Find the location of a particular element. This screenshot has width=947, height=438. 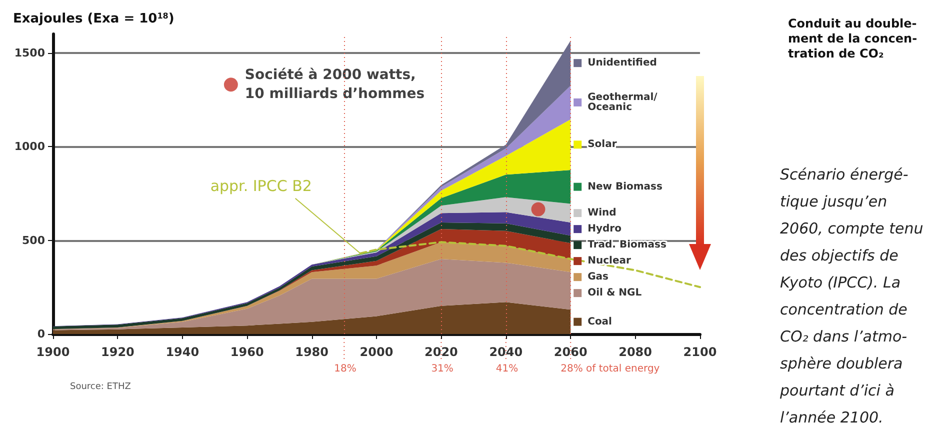

x-tick-label: 2040 is located at coordinates (506, 352).